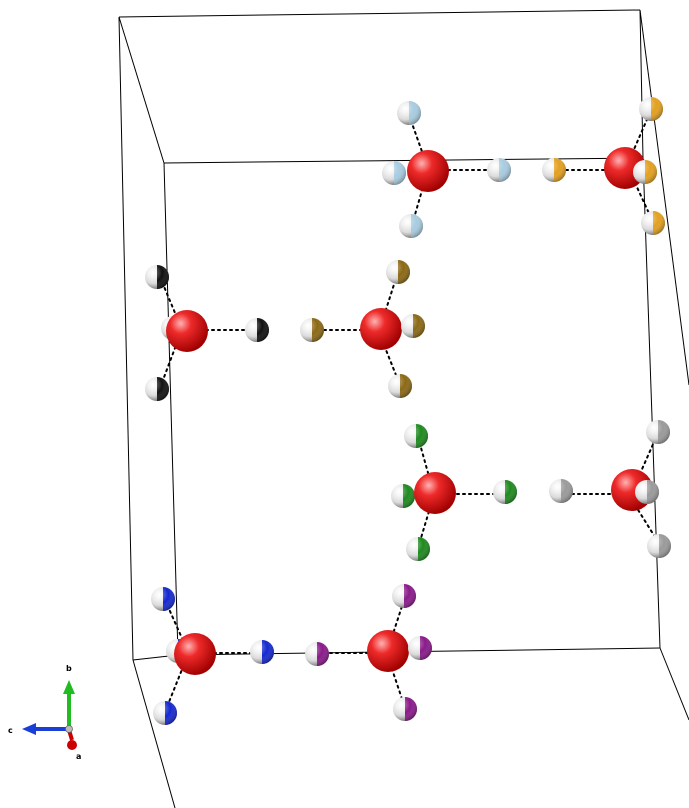 The height and width of the screenshot is (808, 689). Describe the element at coordinates (72, 745) in the screenshot. I see `a-axis-head` at that location.